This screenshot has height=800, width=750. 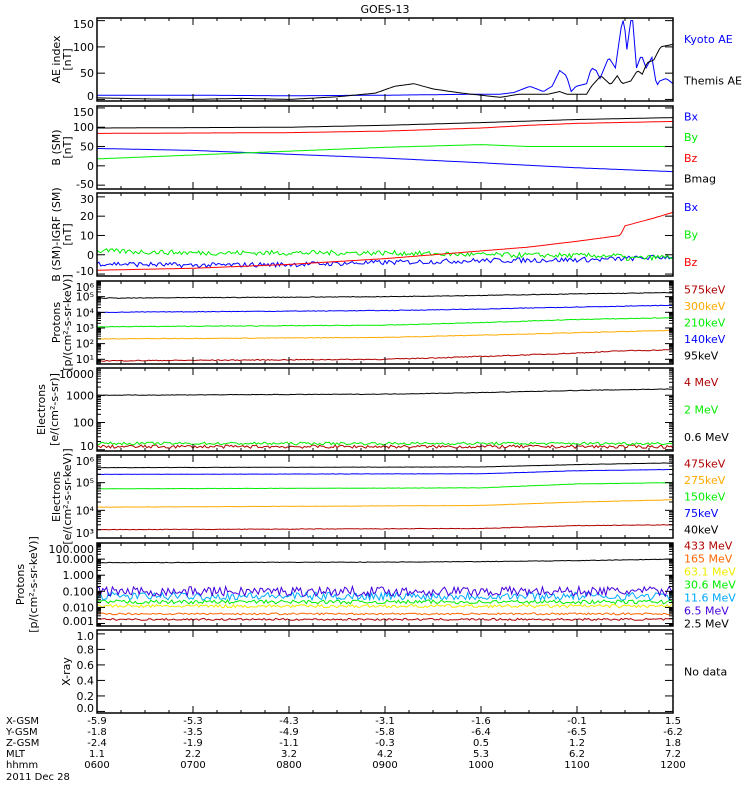 What do you see at coordinates (86, 636) in the screenshot?
I see `y-tick-label: 1.0` at bounding box center [86, 636].